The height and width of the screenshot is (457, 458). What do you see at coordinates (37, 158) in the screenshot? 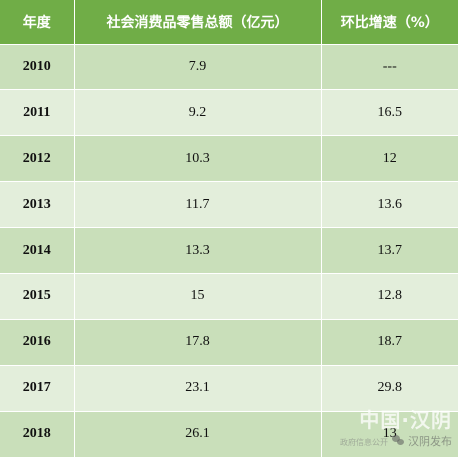
I see `cell-year: 2012` at bounding box center [37, 158].